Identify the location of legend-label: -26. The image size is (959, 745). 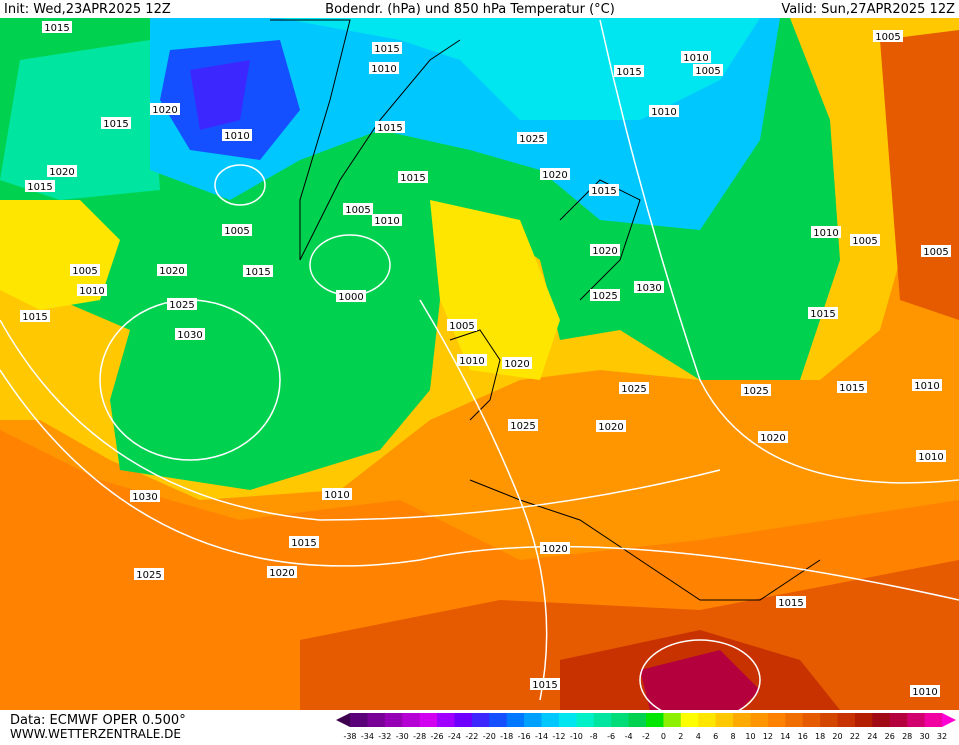
(437, 736).